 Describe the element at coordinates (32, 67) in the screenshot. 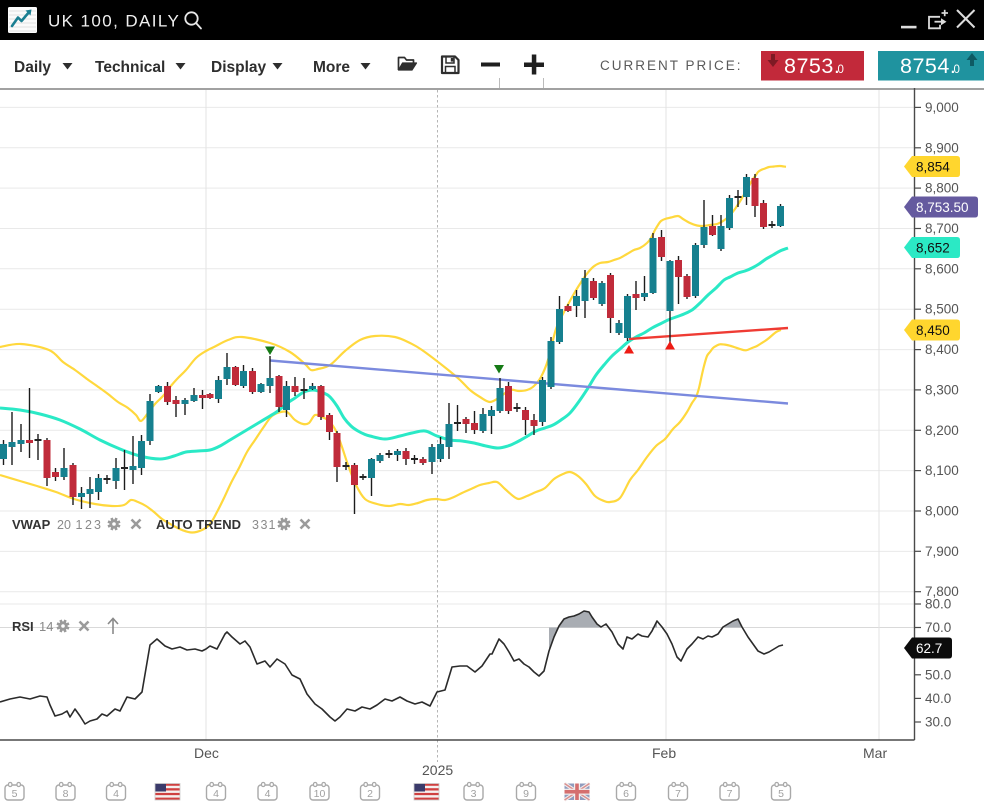

I see `svg-text: Daily` at that location.